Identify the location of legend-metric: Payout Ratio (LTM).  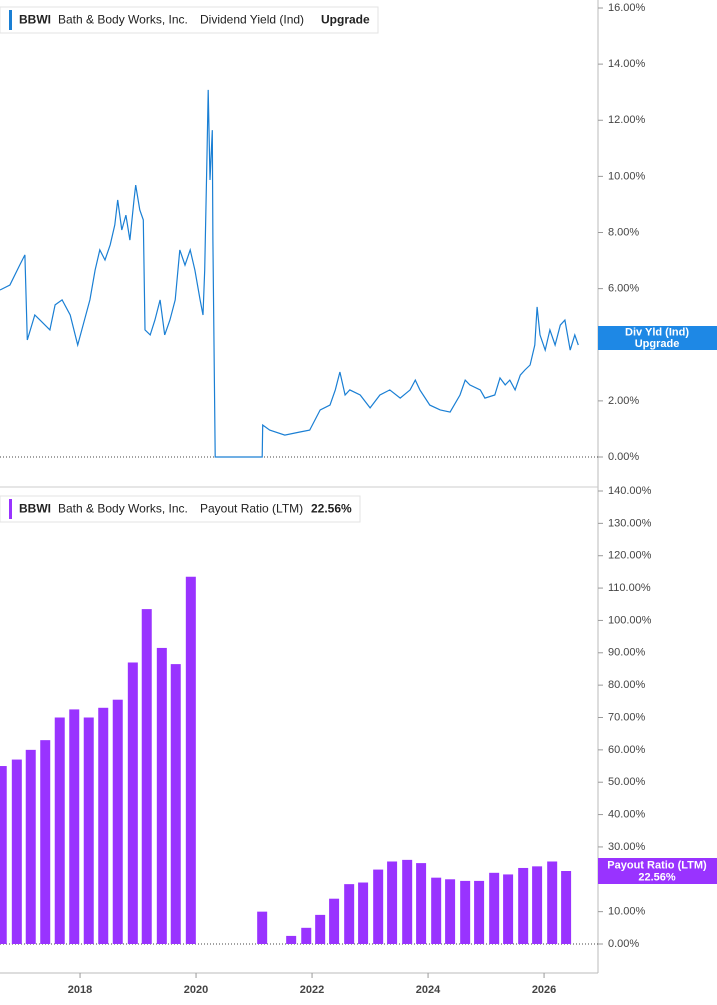
(251, 509).